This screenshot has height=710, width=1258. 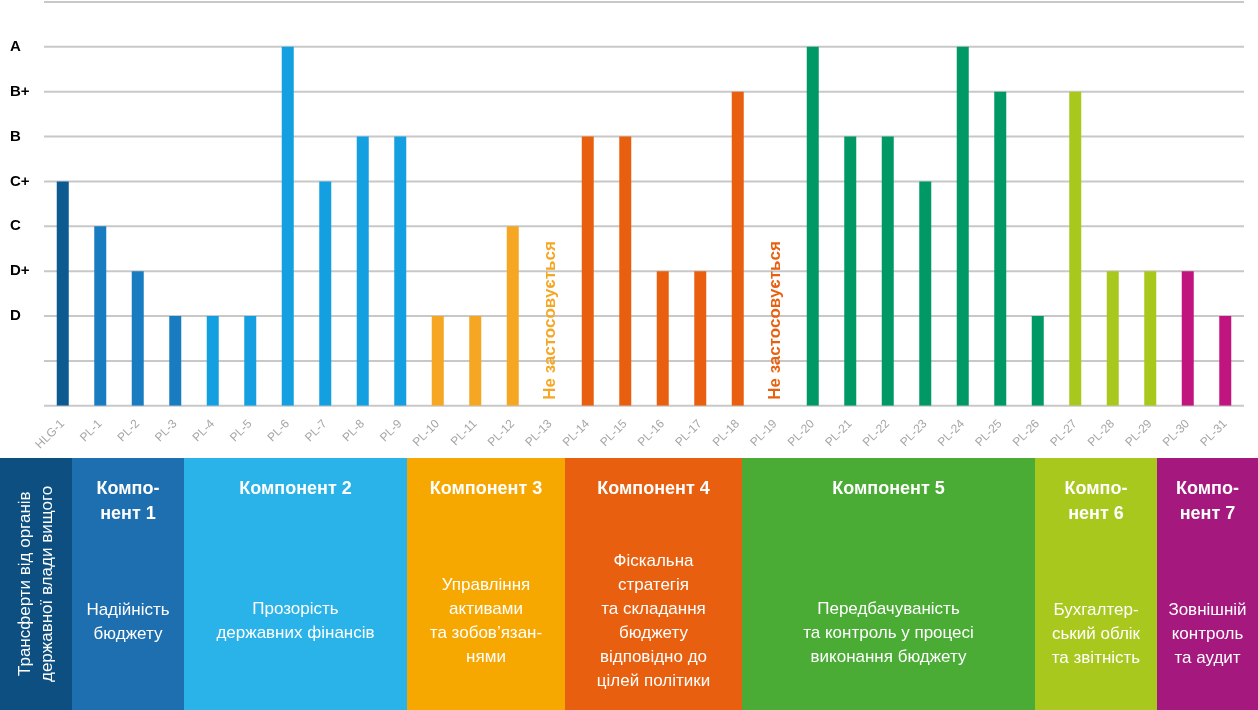 I want to click on text: Компо- нент 7 Зовнішній контроль та аудит, so click(x=1207, y=572).